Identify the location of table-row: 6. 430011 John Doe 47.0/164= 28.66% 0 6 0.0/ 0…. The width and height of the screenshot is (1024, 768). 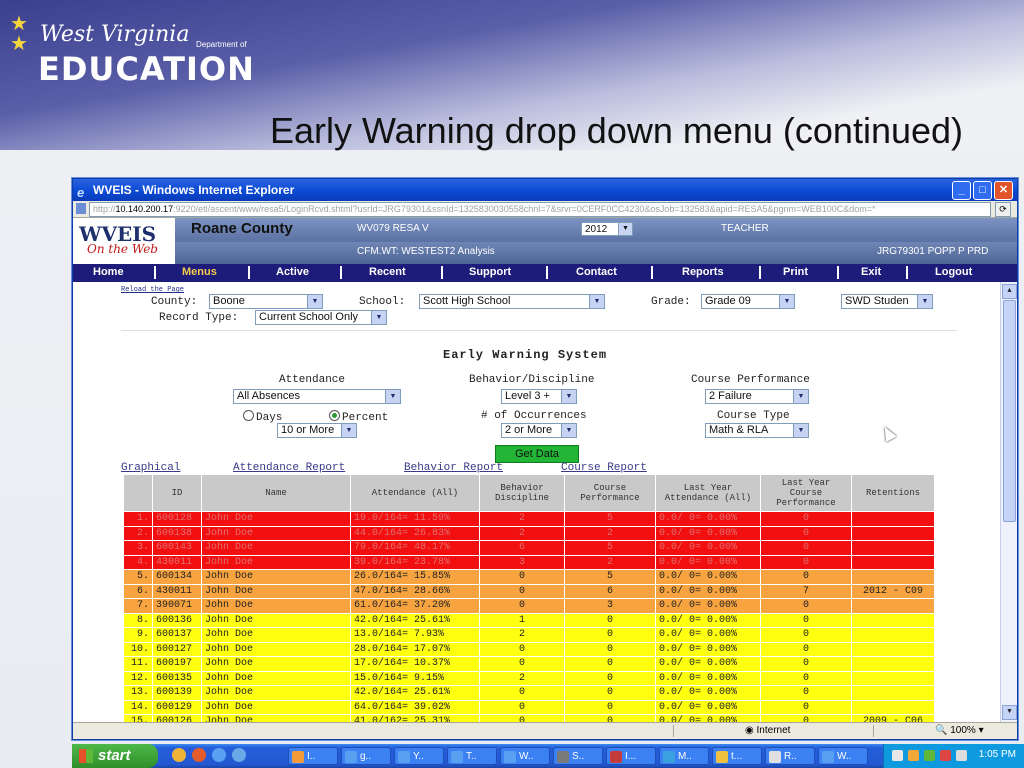
(529, 591).